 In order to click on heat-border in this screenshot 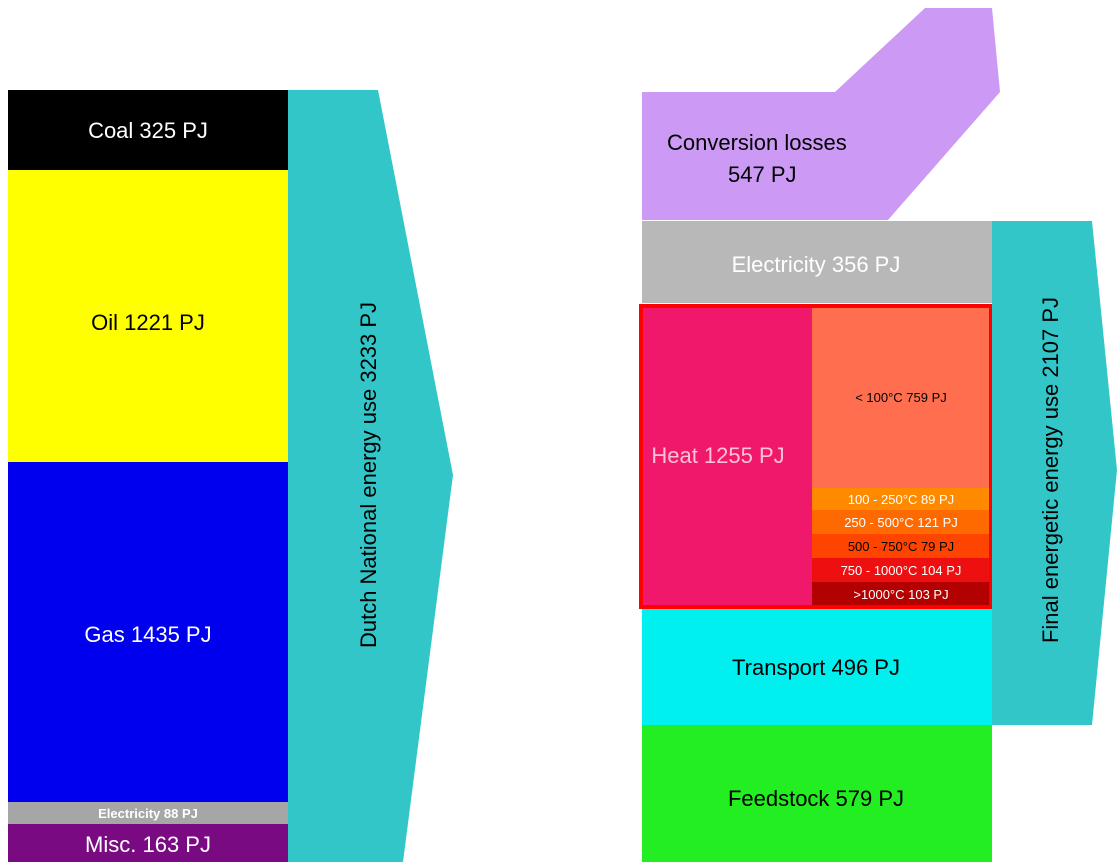, I will do `click(816, 456)`.